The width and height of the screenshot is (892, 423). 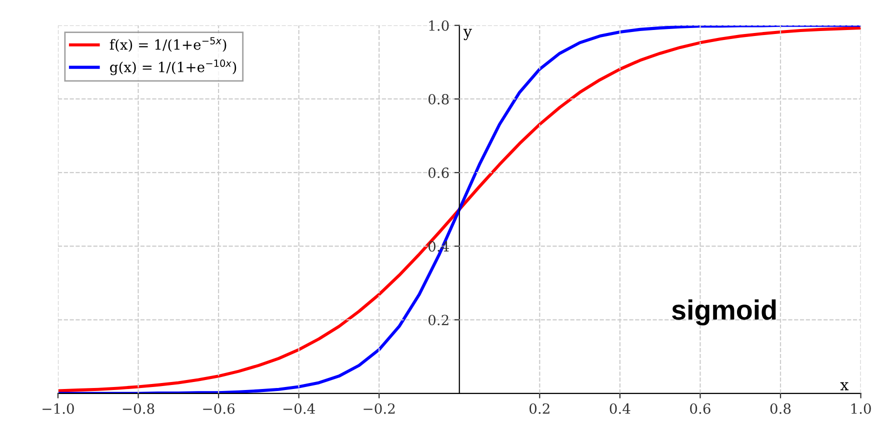 What do you see at coordinates (724, 312) in the screenshot?
I see `annotation: sigmoid` at bounding box center [724, 312].